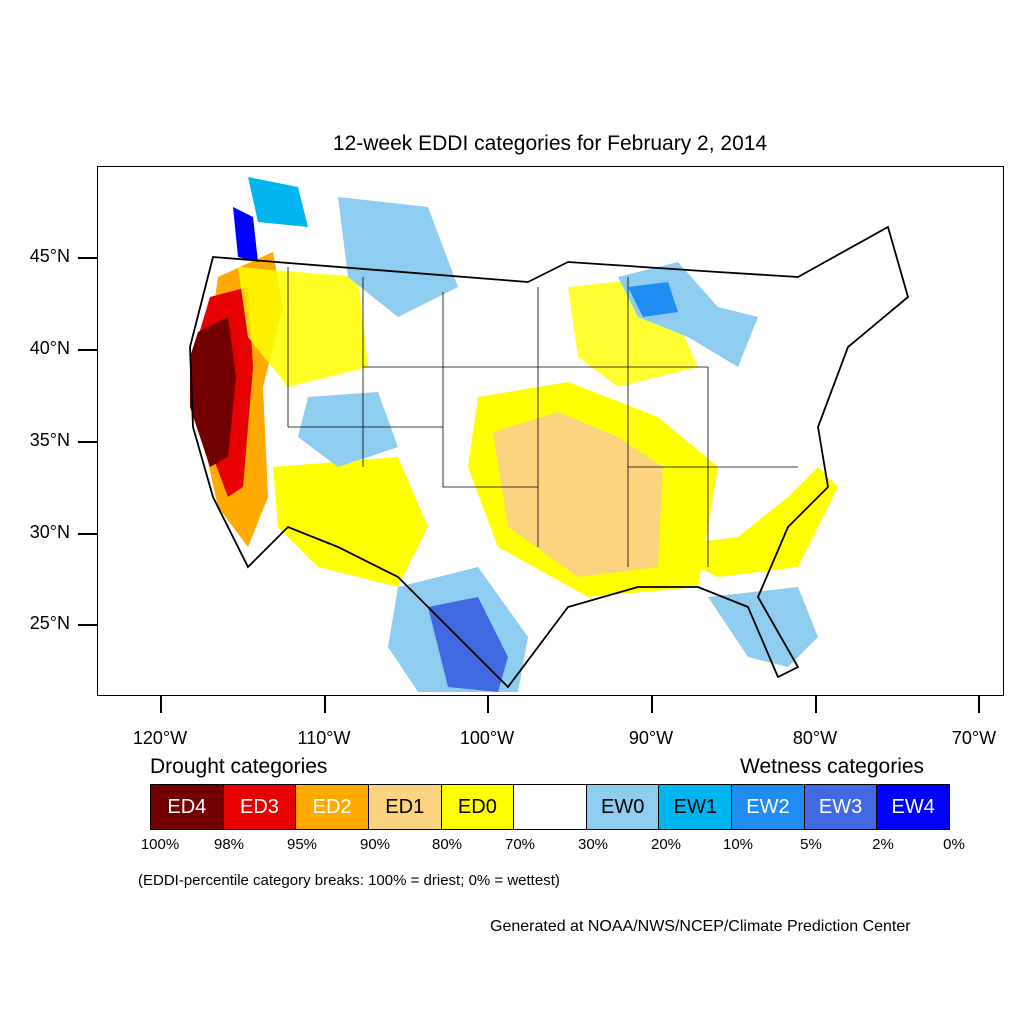 The width and height of the screenshot is (1024, 1024). What do you see at coordinates (666, 844) in the screenshot?
I see `break-20: 20%` at bounding box center [666, 844].